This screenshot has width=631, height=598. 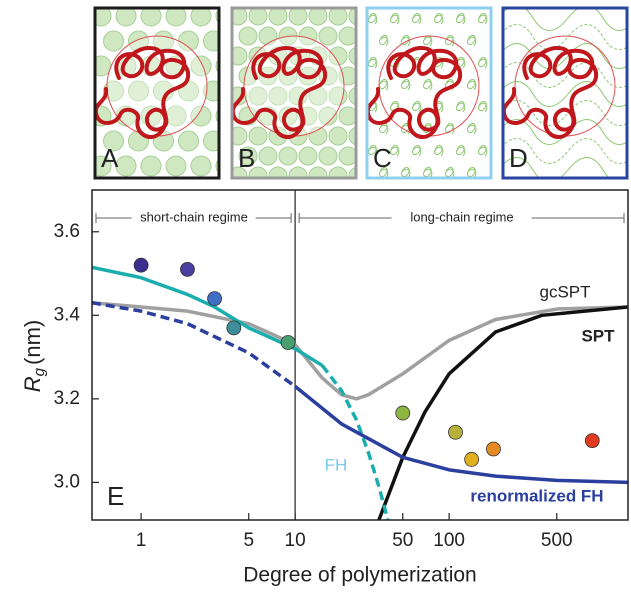 I want to click on x-axis-label: Degree of polymerization, so click(x=359, y=575).